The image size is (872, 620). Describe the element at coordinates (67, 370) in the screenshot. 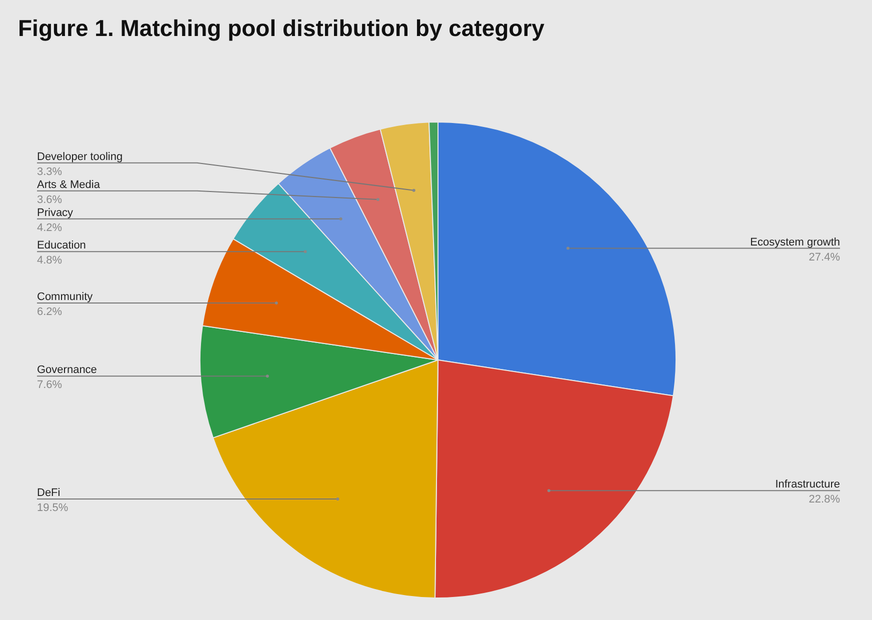

I see `slice-label: Governance` at that location.